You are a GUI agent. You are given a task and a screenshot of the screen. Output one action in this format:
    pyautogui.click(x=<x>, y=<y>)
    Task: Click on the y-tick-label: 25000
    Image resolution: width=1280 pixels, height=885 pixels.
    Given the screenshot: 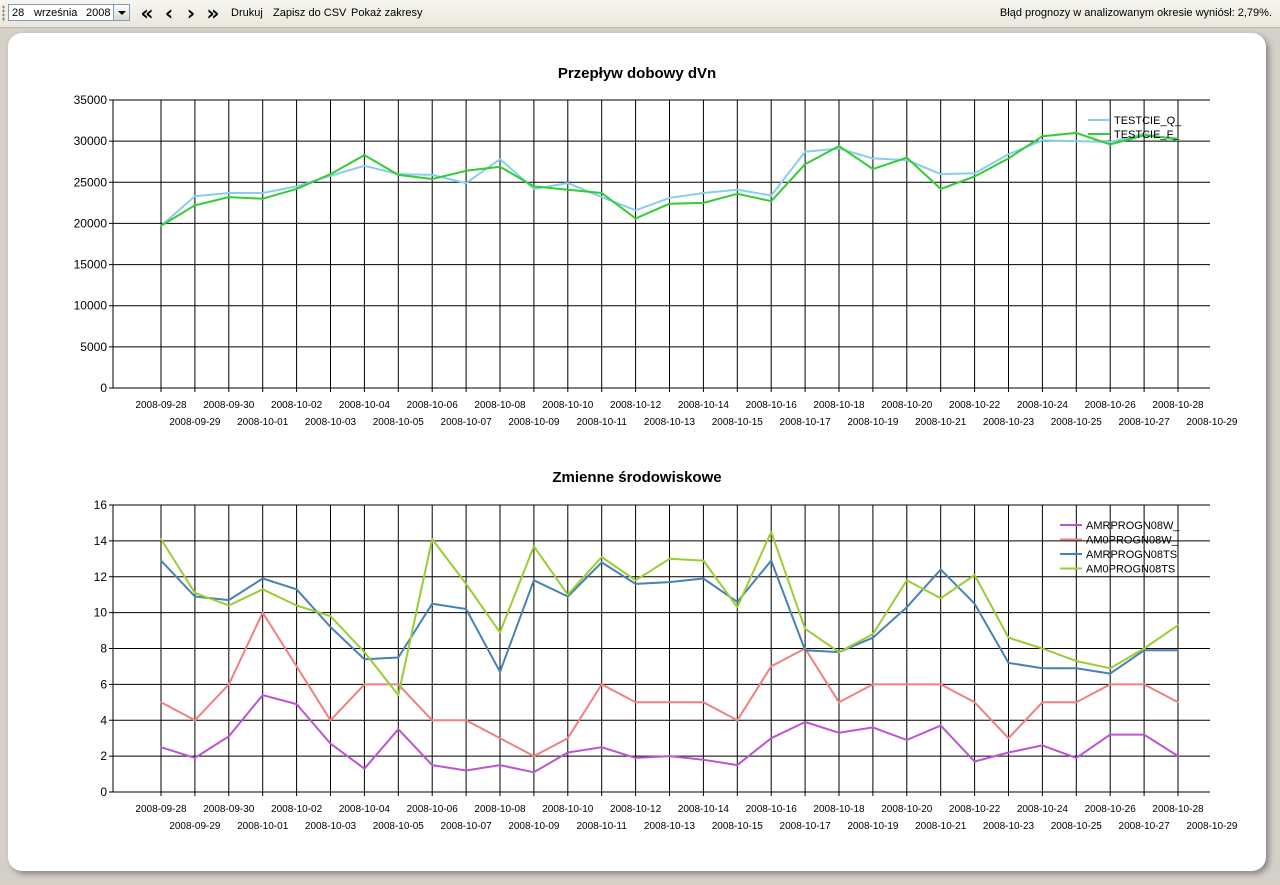 What is the action you would take?
    pyautogui.click(x=91, y=182)
    